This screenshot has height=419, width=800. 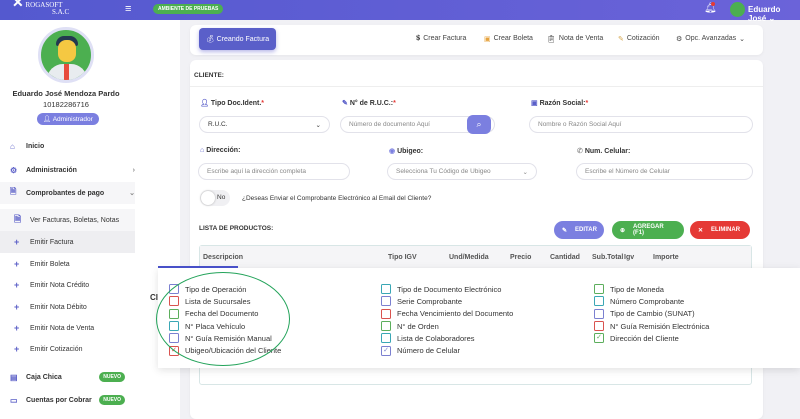 I want to click on option-checkbox: Tipo de Operación, so click(x=225, y=289).